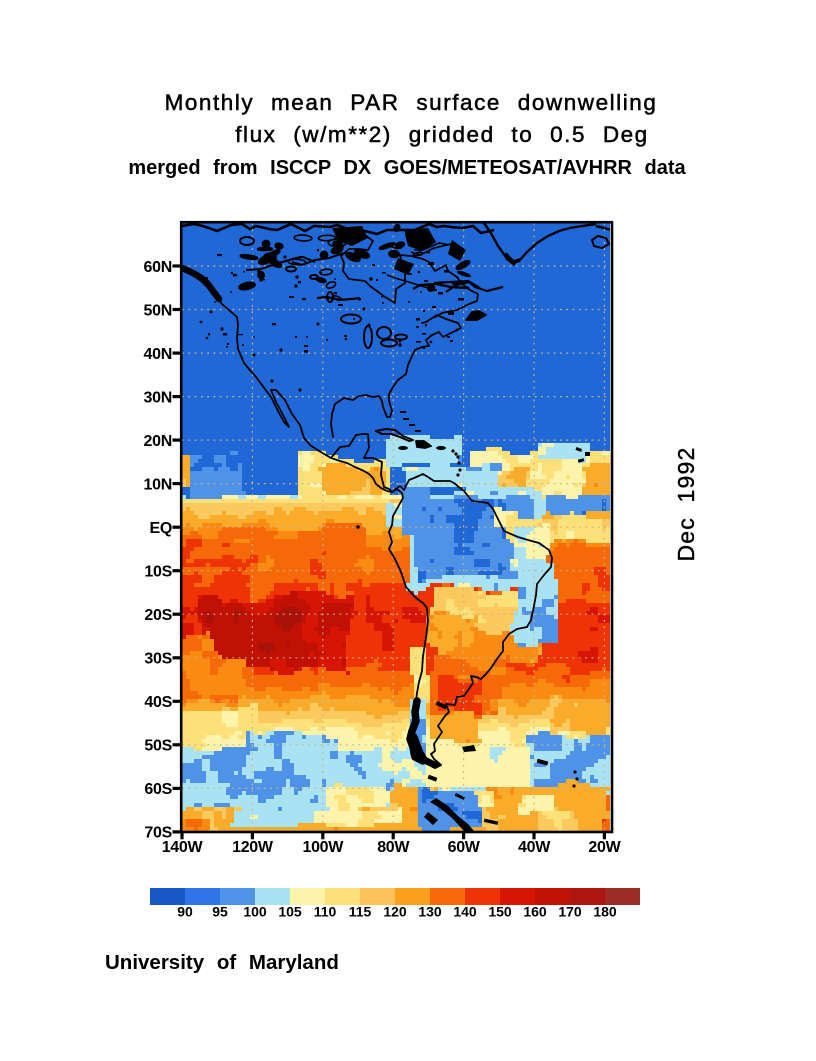  What do you see at coordinates (158, 267) in the screenshot?
I see `svg-text: 60N` at bounding box center [158, 267].